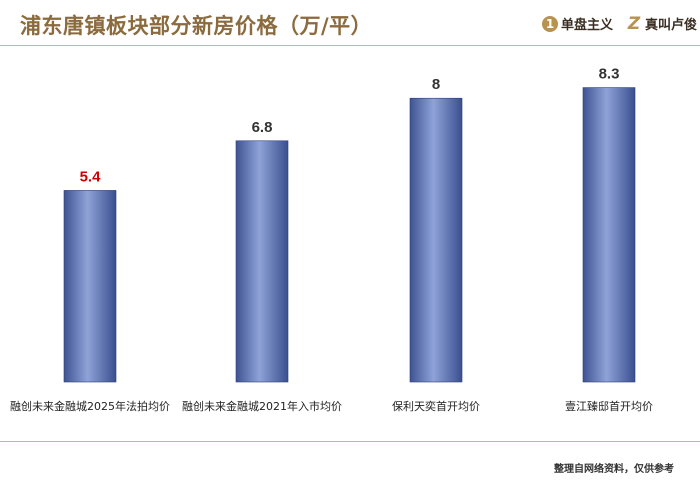 This screenshot has width=700, height=481. What do you see at coordinates (609, 74) in the screenshot?
I see `data-label-4: 8.3` at bounding box center [609, 74].